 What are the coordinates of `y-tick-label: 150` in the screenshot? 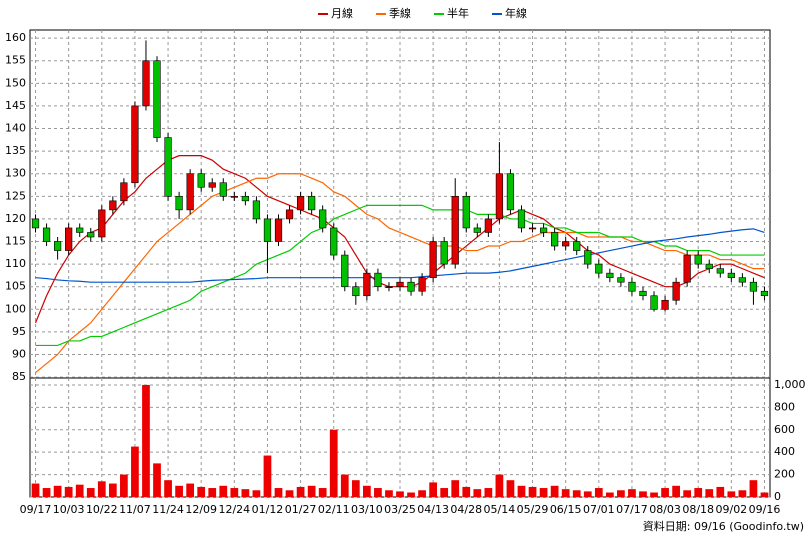 It's located at (15, 82).